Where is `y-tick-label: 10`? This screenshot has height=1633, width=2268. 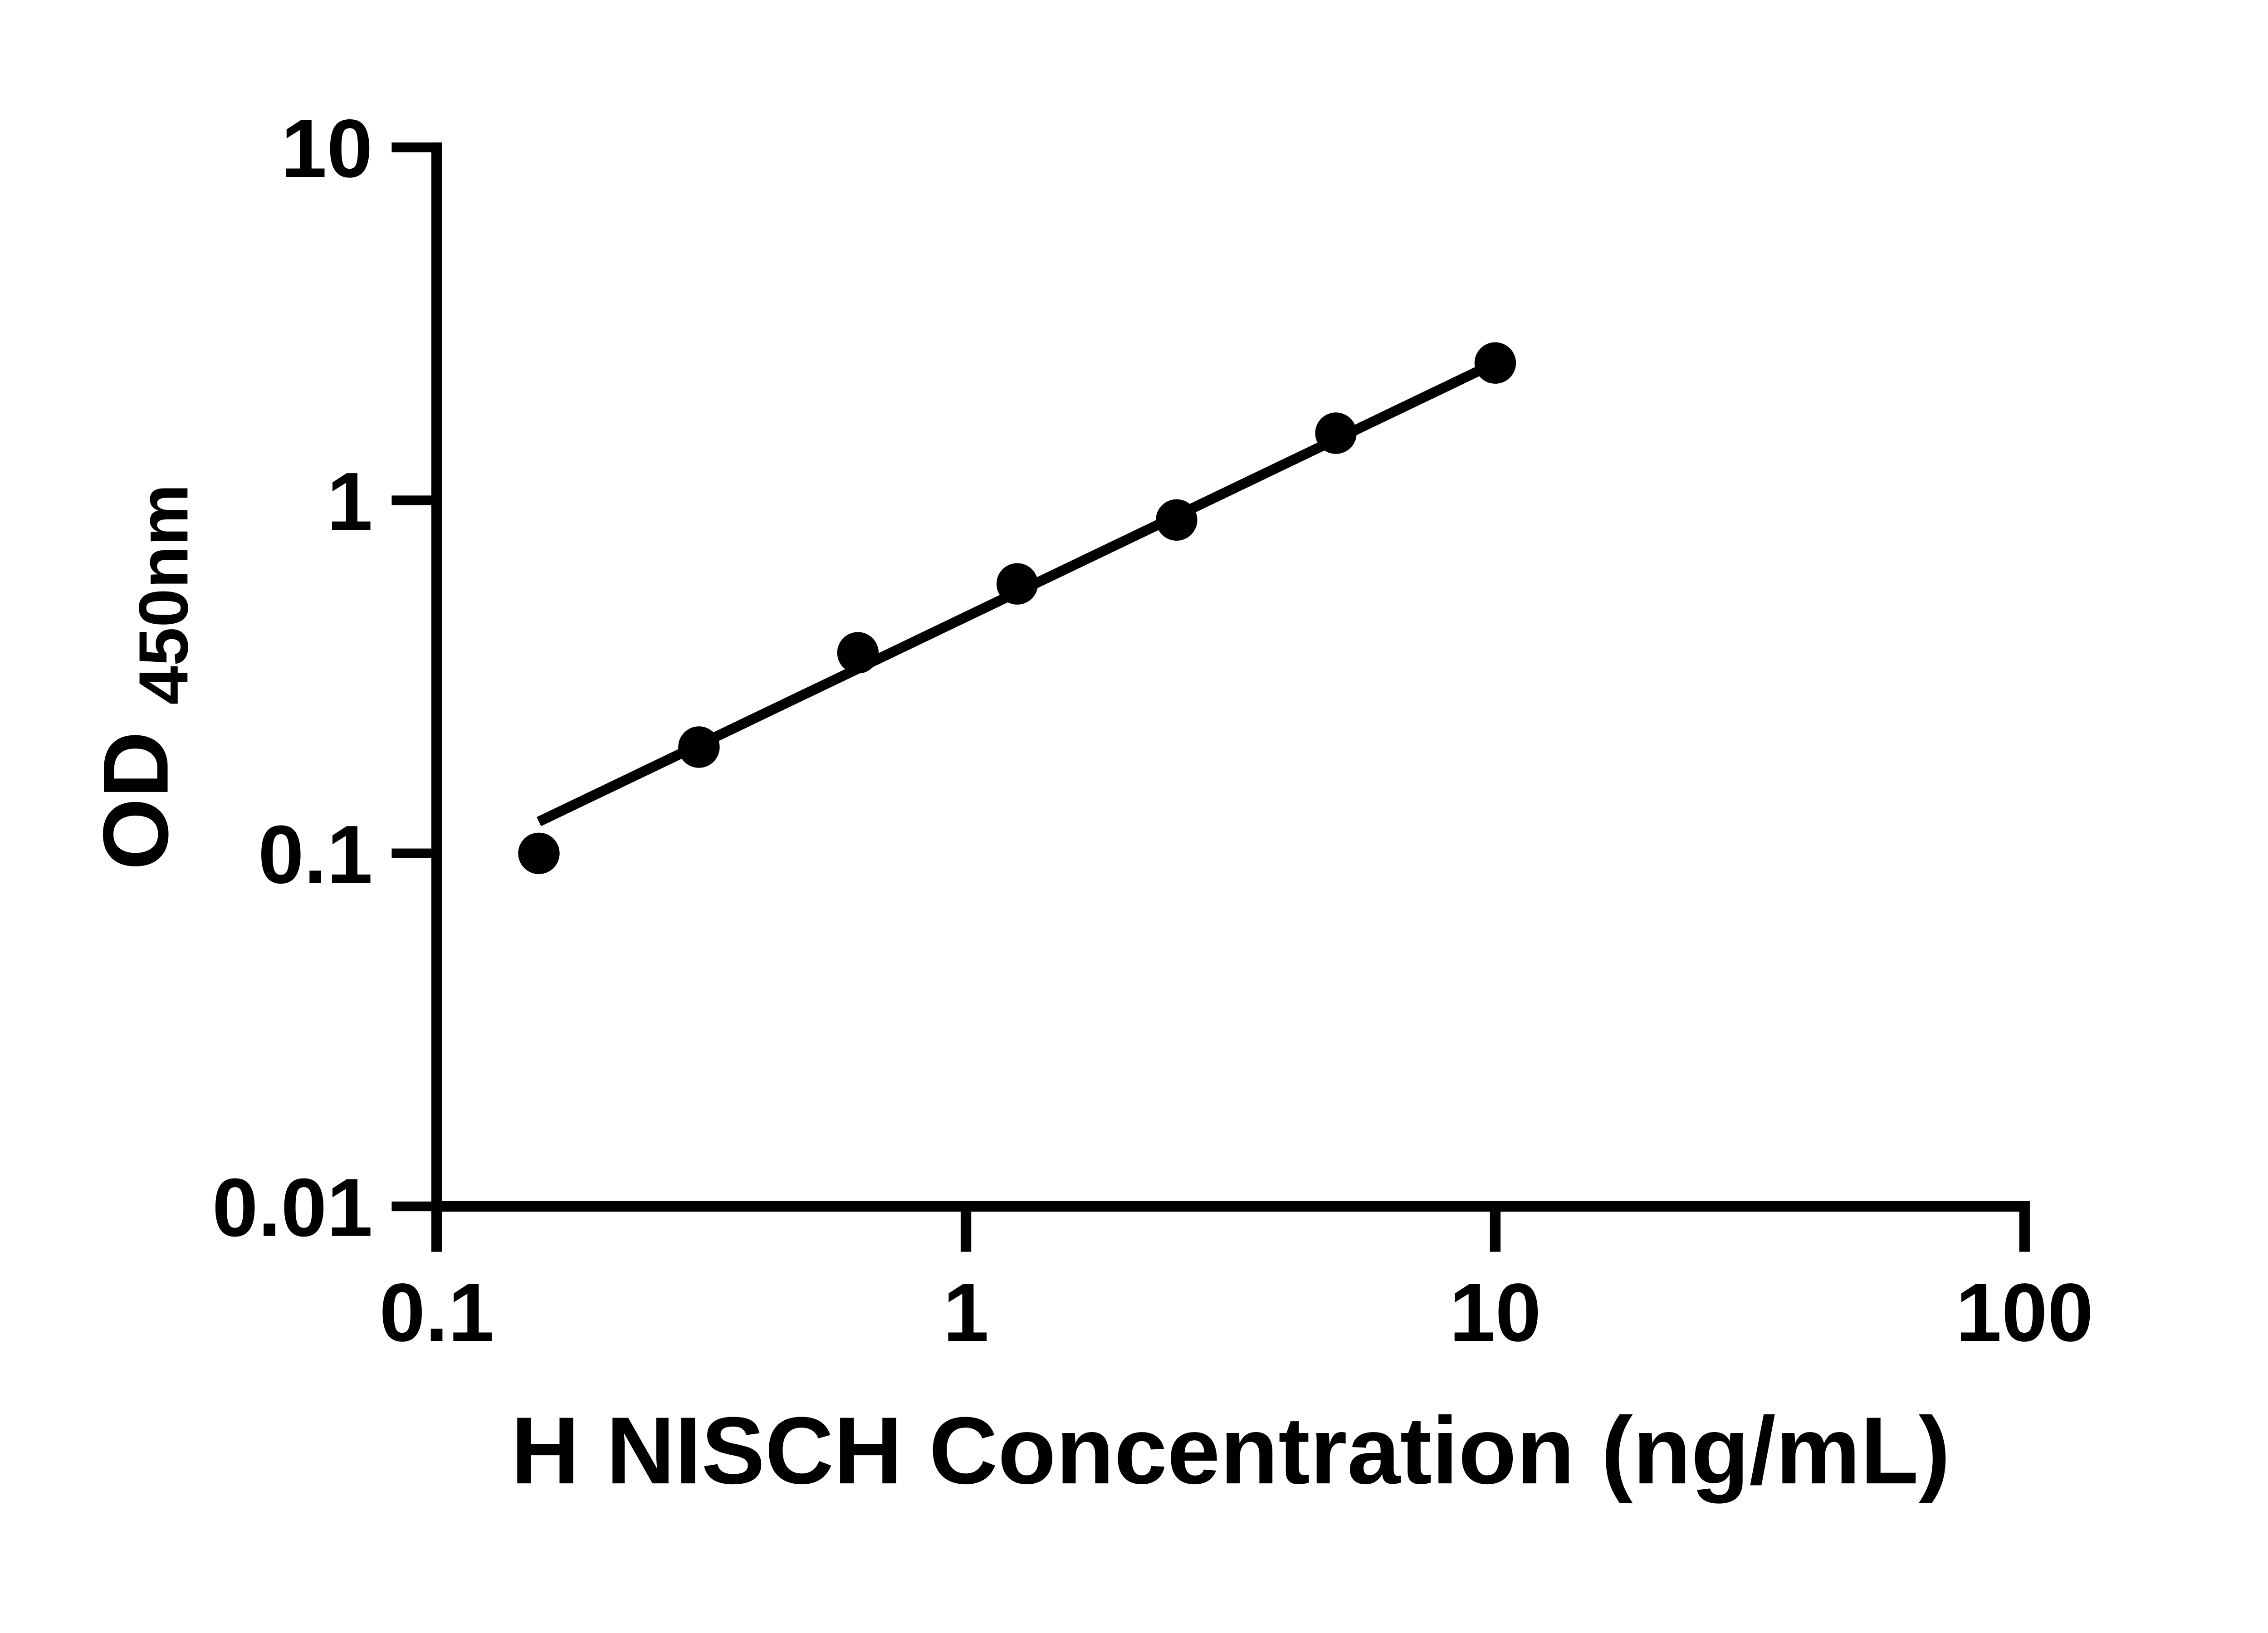 y-tick-label: 10 is located at coordinates (326, 148).